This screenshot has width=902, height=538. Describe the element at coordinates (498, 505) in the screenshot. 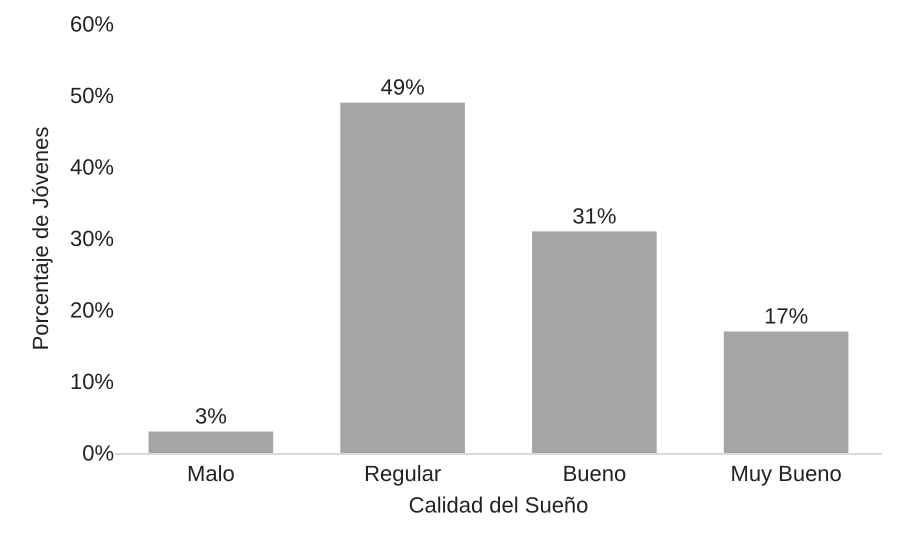

I see `x-axis-title: Calidad del Sueño` at that location.